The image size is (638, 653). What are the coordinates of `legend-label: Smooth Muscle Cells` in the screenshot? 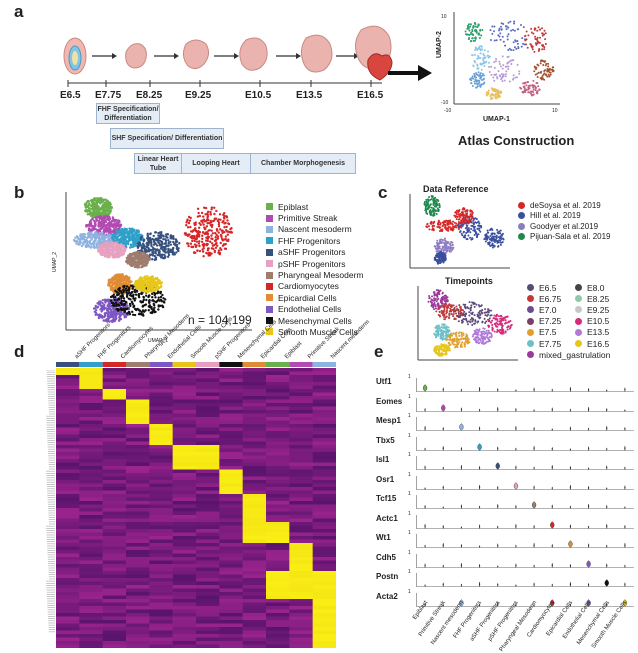 It's located at (318, 331).